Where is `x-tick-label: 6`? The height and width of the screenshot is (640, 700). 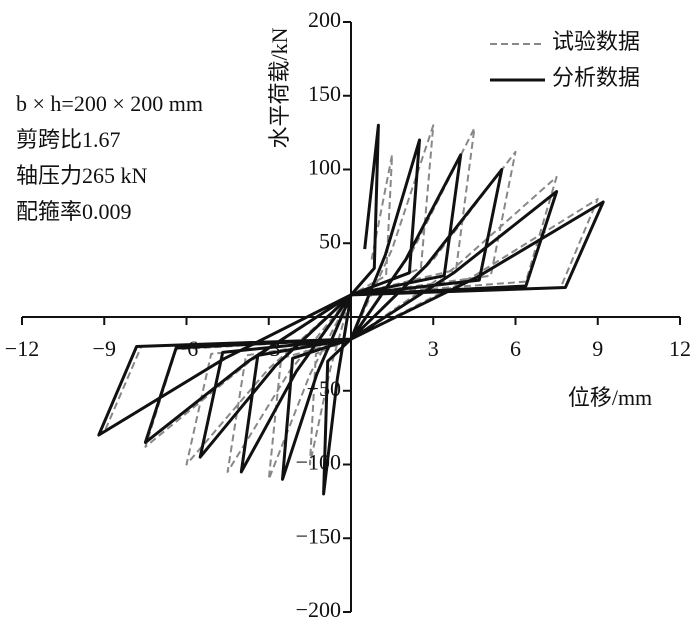 x-tick-label: 6 is located at coordinates (515, 348).